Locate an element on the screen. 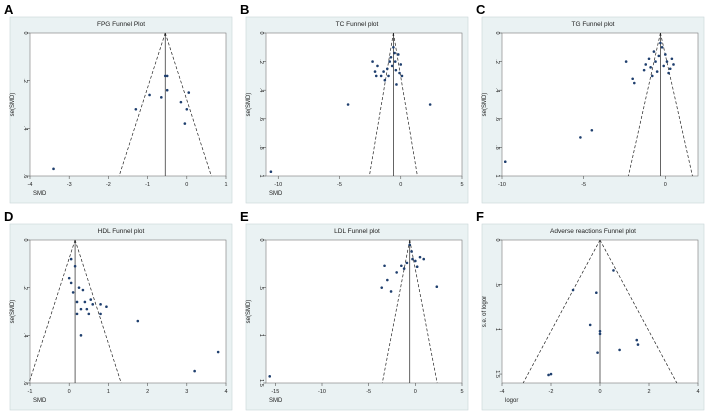 This screenshot has width=708, height=414. x-tick-label: 5 is located at coordinates (461, 392).